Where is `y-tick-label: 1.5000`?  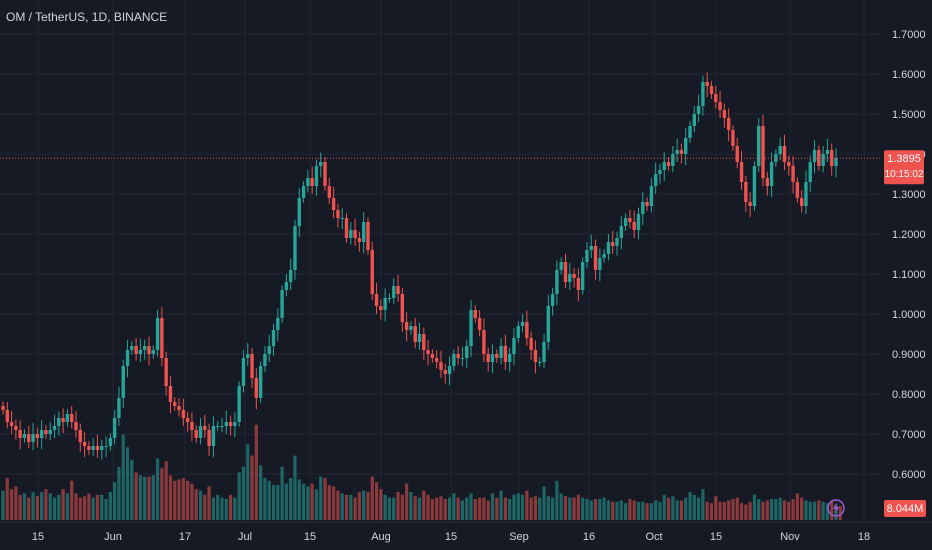 y-tick-label: 1.5000 is located at coordinates (909, 115).